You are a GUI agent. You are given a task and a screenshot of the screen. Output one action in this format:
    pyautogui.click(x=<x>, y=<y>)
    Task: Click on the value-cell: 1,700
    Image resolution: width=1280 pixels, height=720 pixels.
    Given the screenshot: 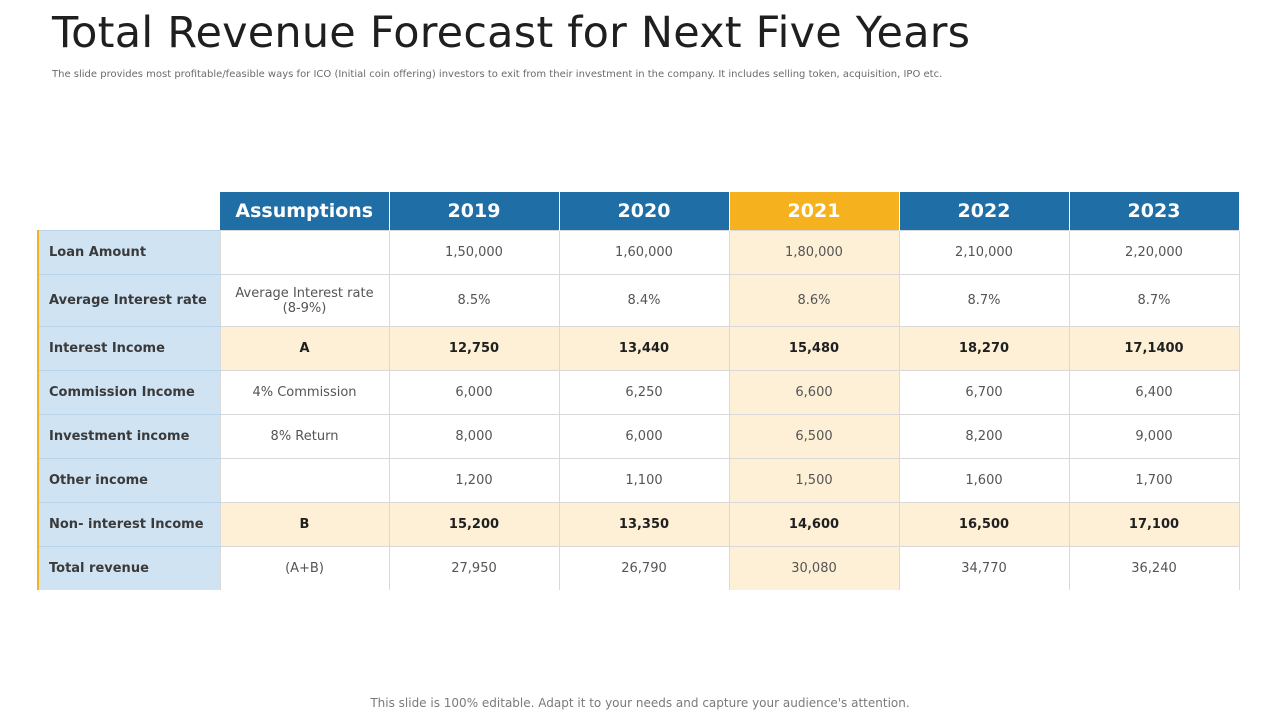 What is the action you would take?
    pyautogui.click(x=1154, y=480)
    